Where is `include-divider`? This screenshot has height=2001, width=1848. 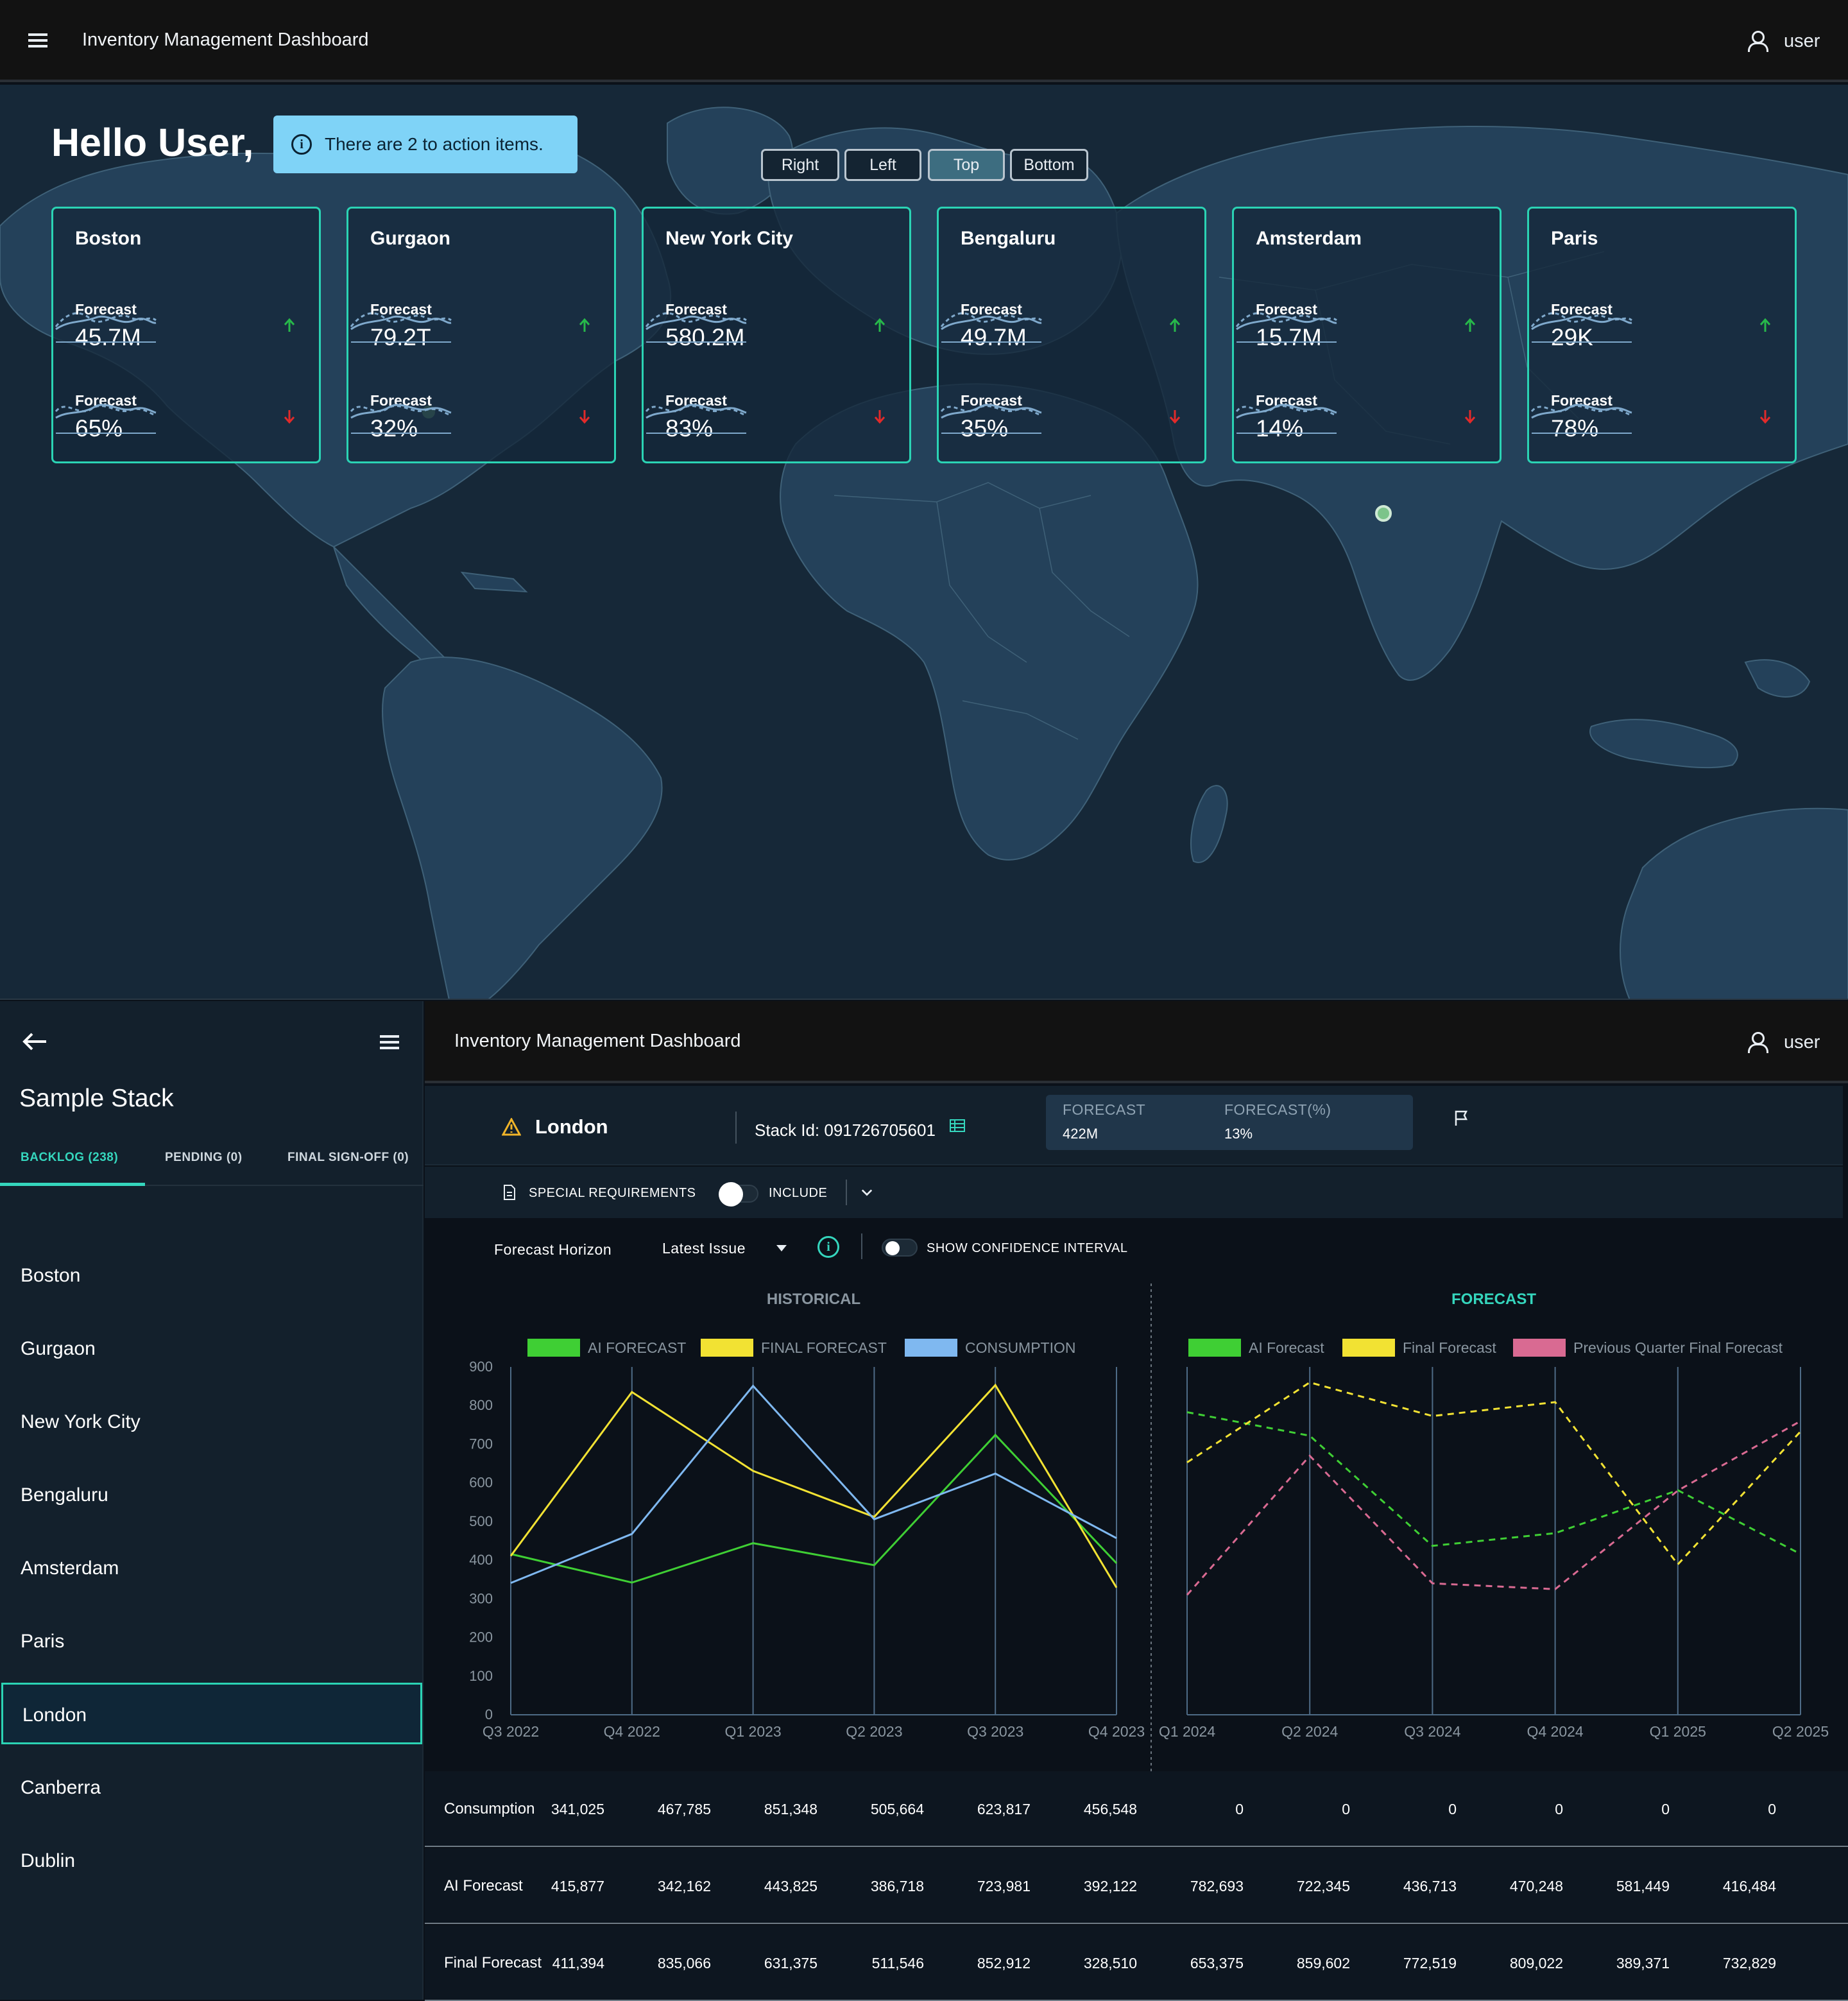 include-divider is located at coordinates (847, 1192).